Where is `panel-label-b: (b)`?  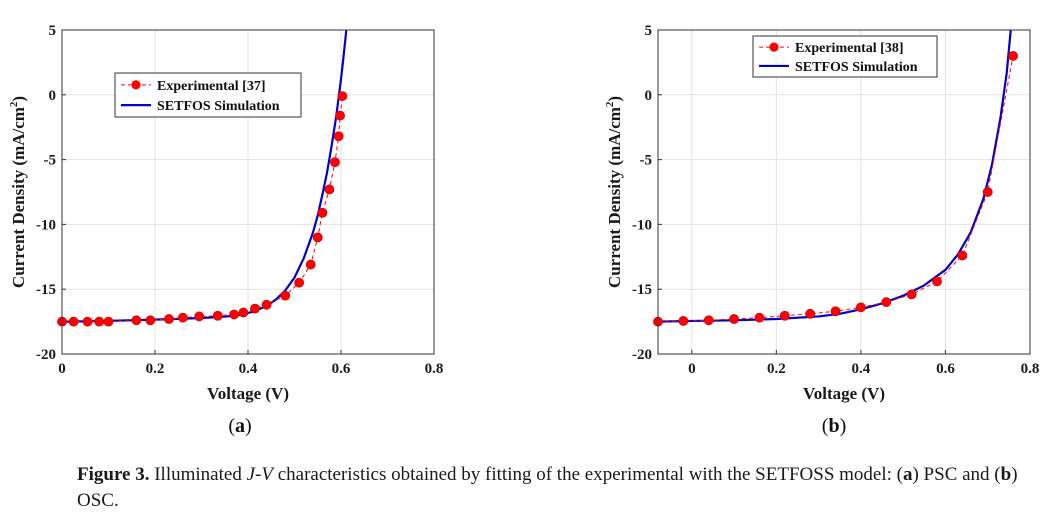
panel-label-b: (b) is located at coordinates (834, 426).